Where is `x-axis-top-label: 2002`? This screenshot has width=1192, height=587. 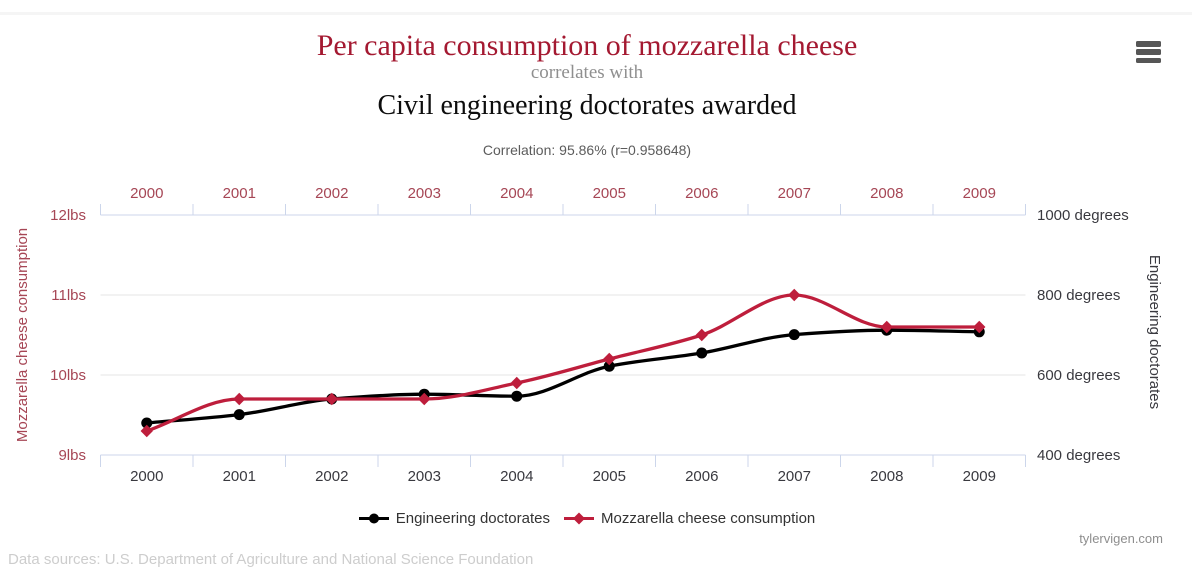
x-axis-top-label: 2002 is located at coordinates (331, 193).